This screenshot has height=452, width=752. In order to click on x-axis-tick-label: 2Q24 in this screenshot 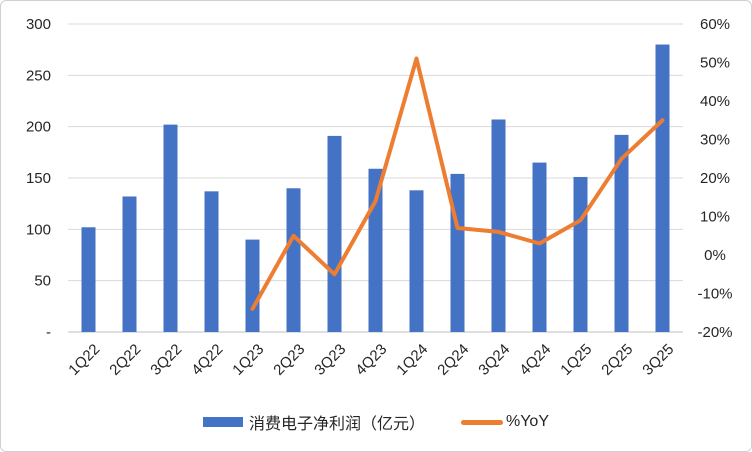, I will do `click(453, 360)`.